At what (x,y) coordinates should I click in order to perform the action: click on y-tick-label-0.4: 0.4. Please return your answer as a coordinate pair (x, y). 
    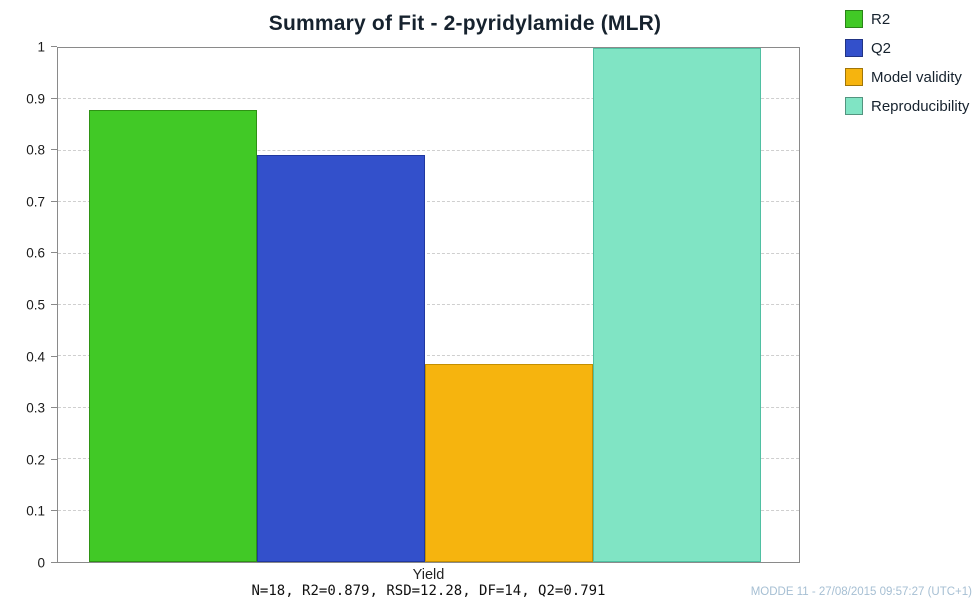
    Looking at the image, I should click on (35, 357).